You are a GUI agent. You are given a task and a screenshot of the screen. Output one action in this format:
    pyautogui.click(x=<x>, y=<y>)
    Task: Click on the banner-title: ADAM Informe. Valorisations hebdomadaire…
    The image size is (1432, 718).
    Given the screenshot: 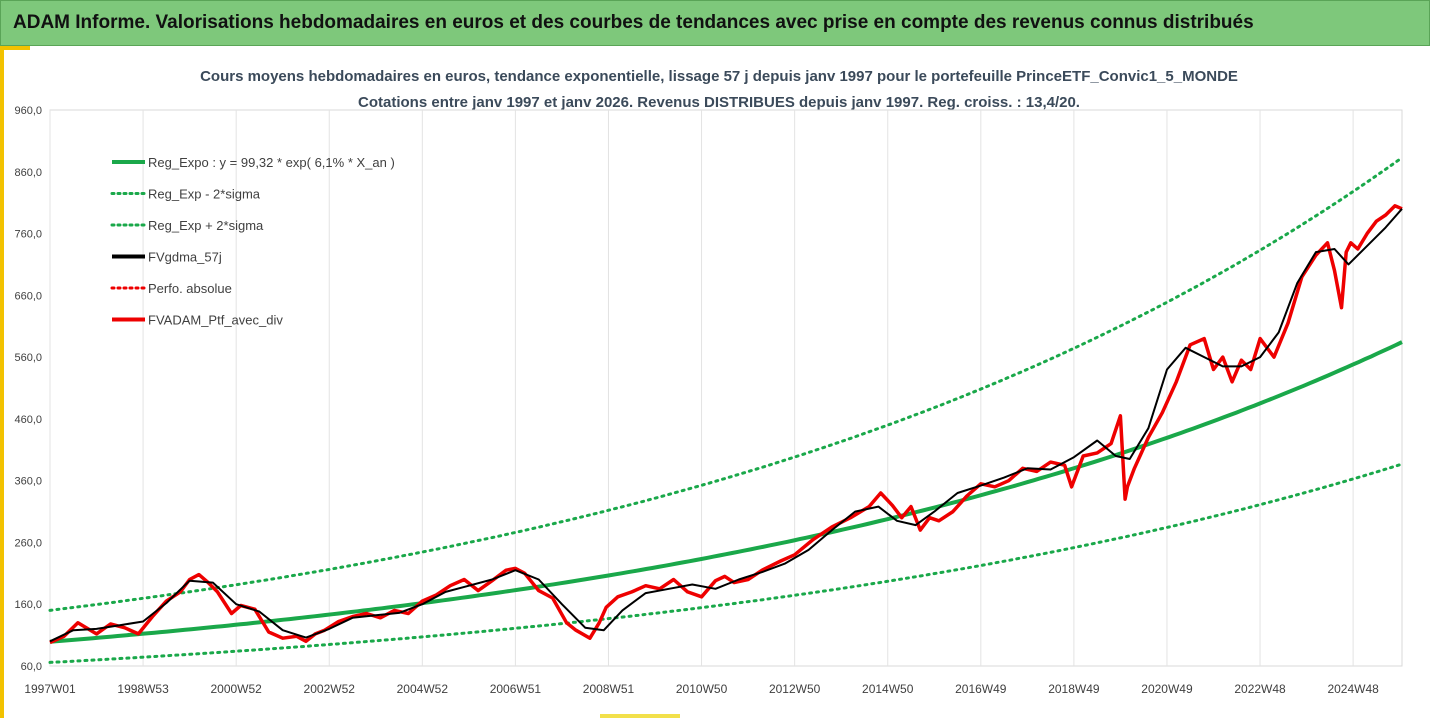 What is the action you would take?
    pyautogui.click(x=633, y=22)
    